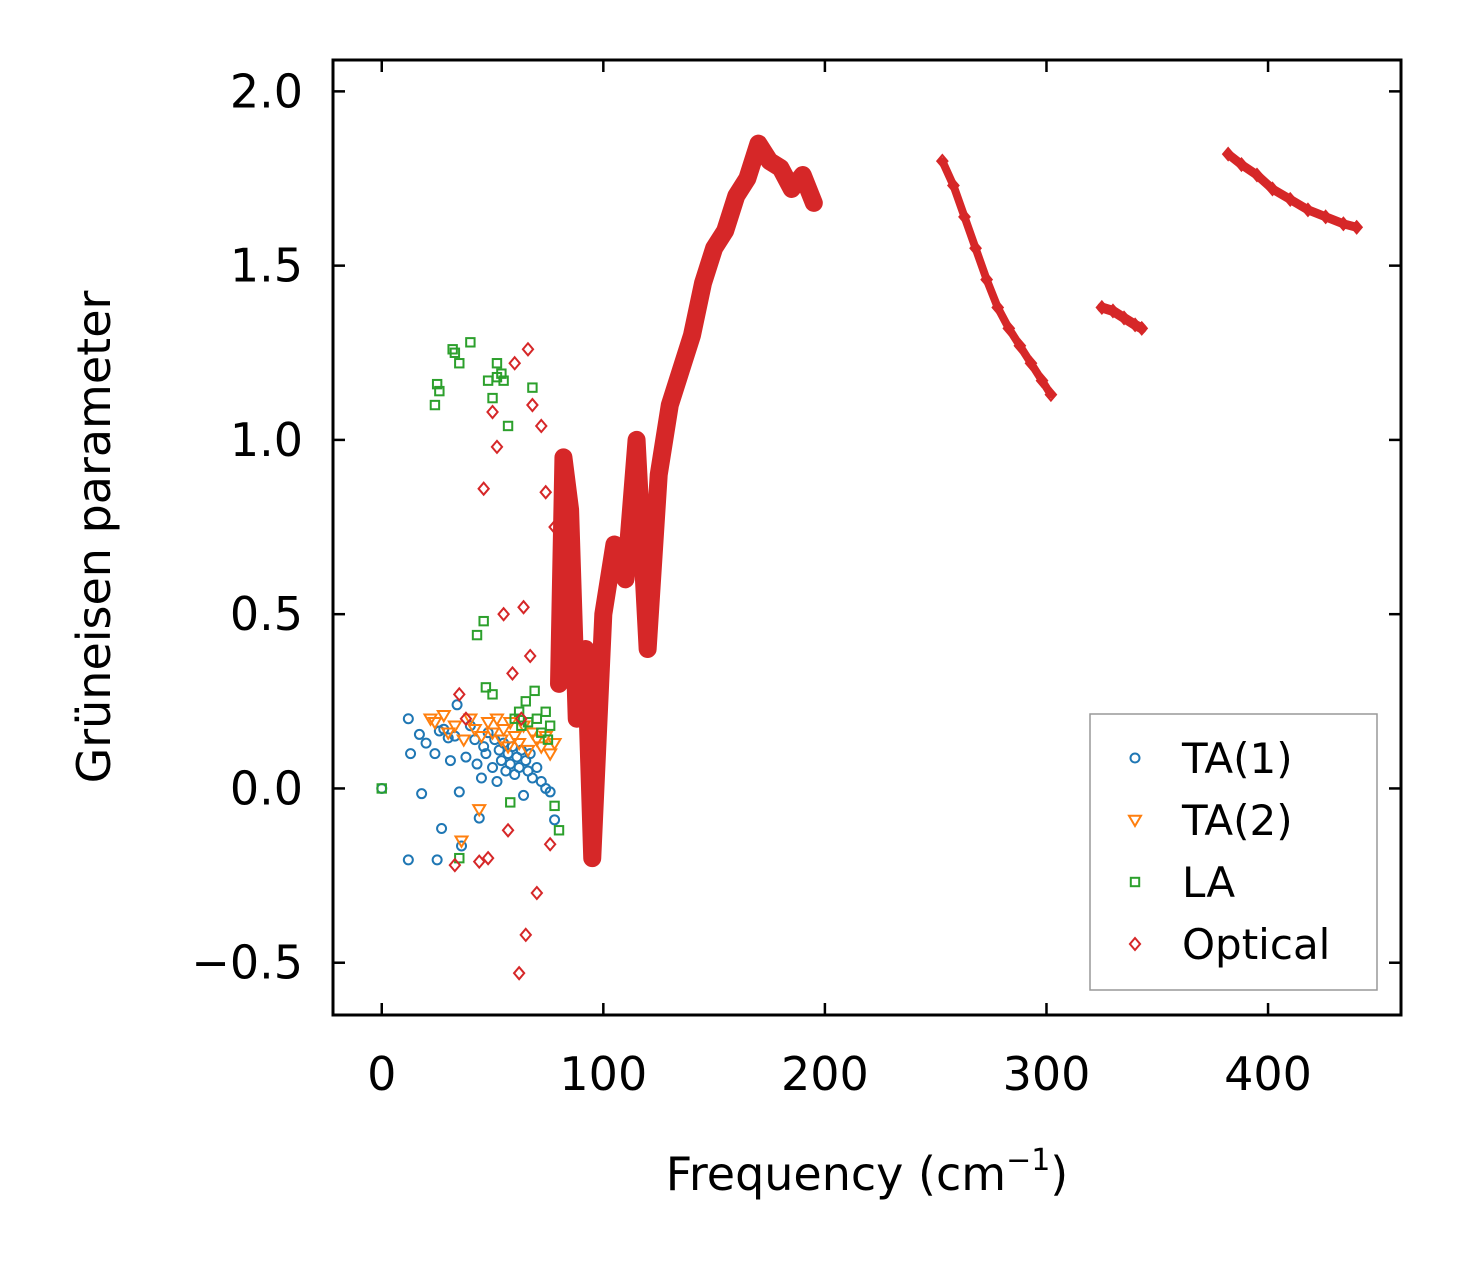  I want to click on legend-label: LA, so click(1208, 882).